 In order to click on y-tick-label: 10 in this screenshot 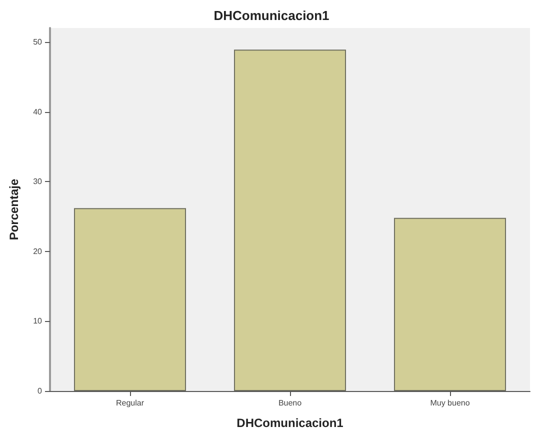, I will do `click(38, 321)`.